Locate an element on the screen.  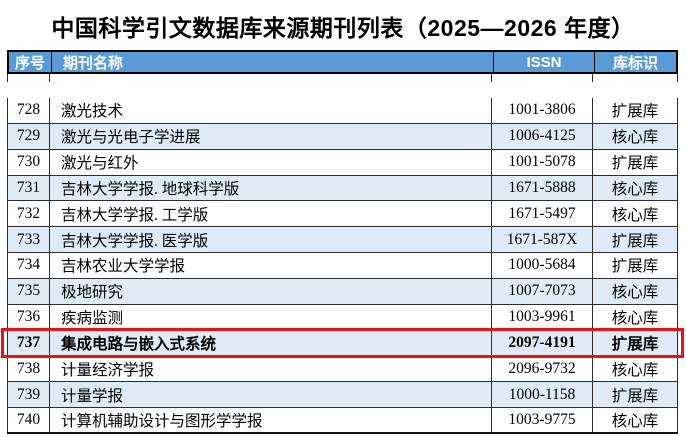
cell-issn: 2096-9732 is located at coordinates (542, 369).